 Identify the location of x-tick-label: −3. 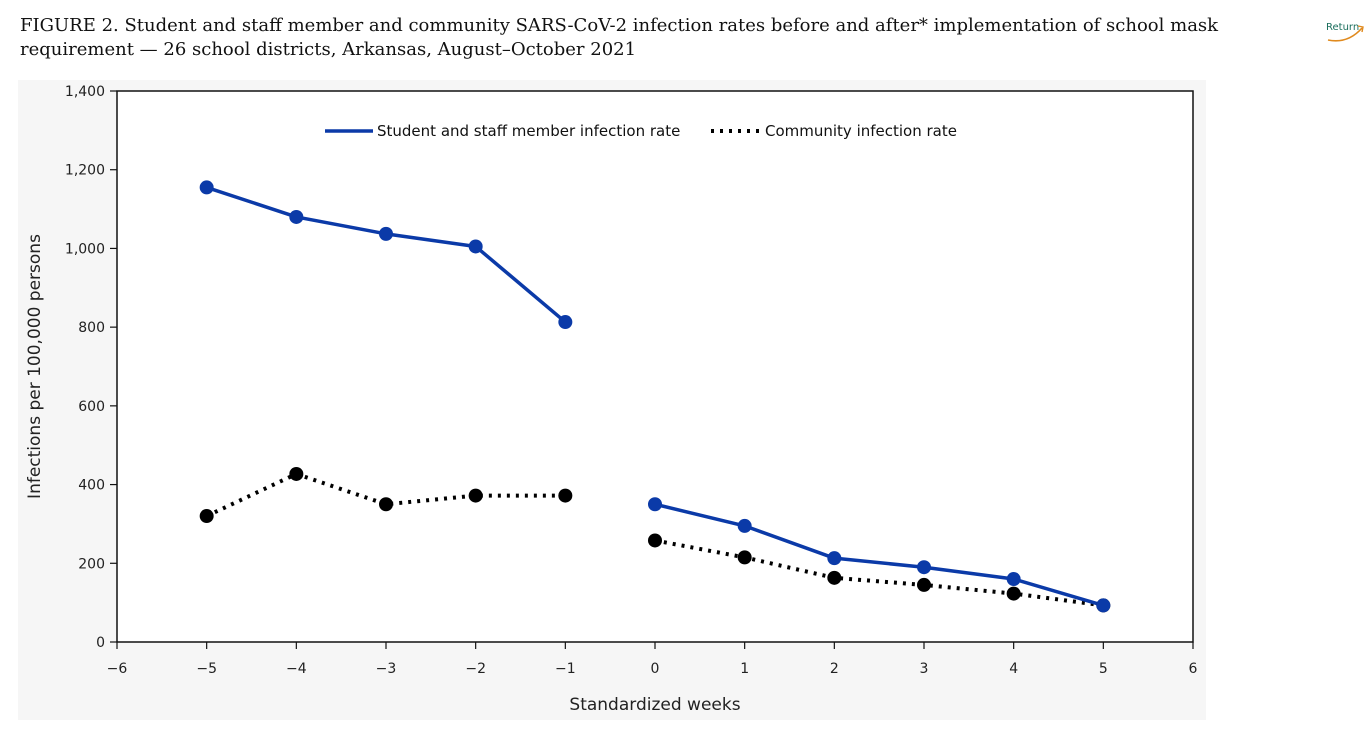
(386, 669).